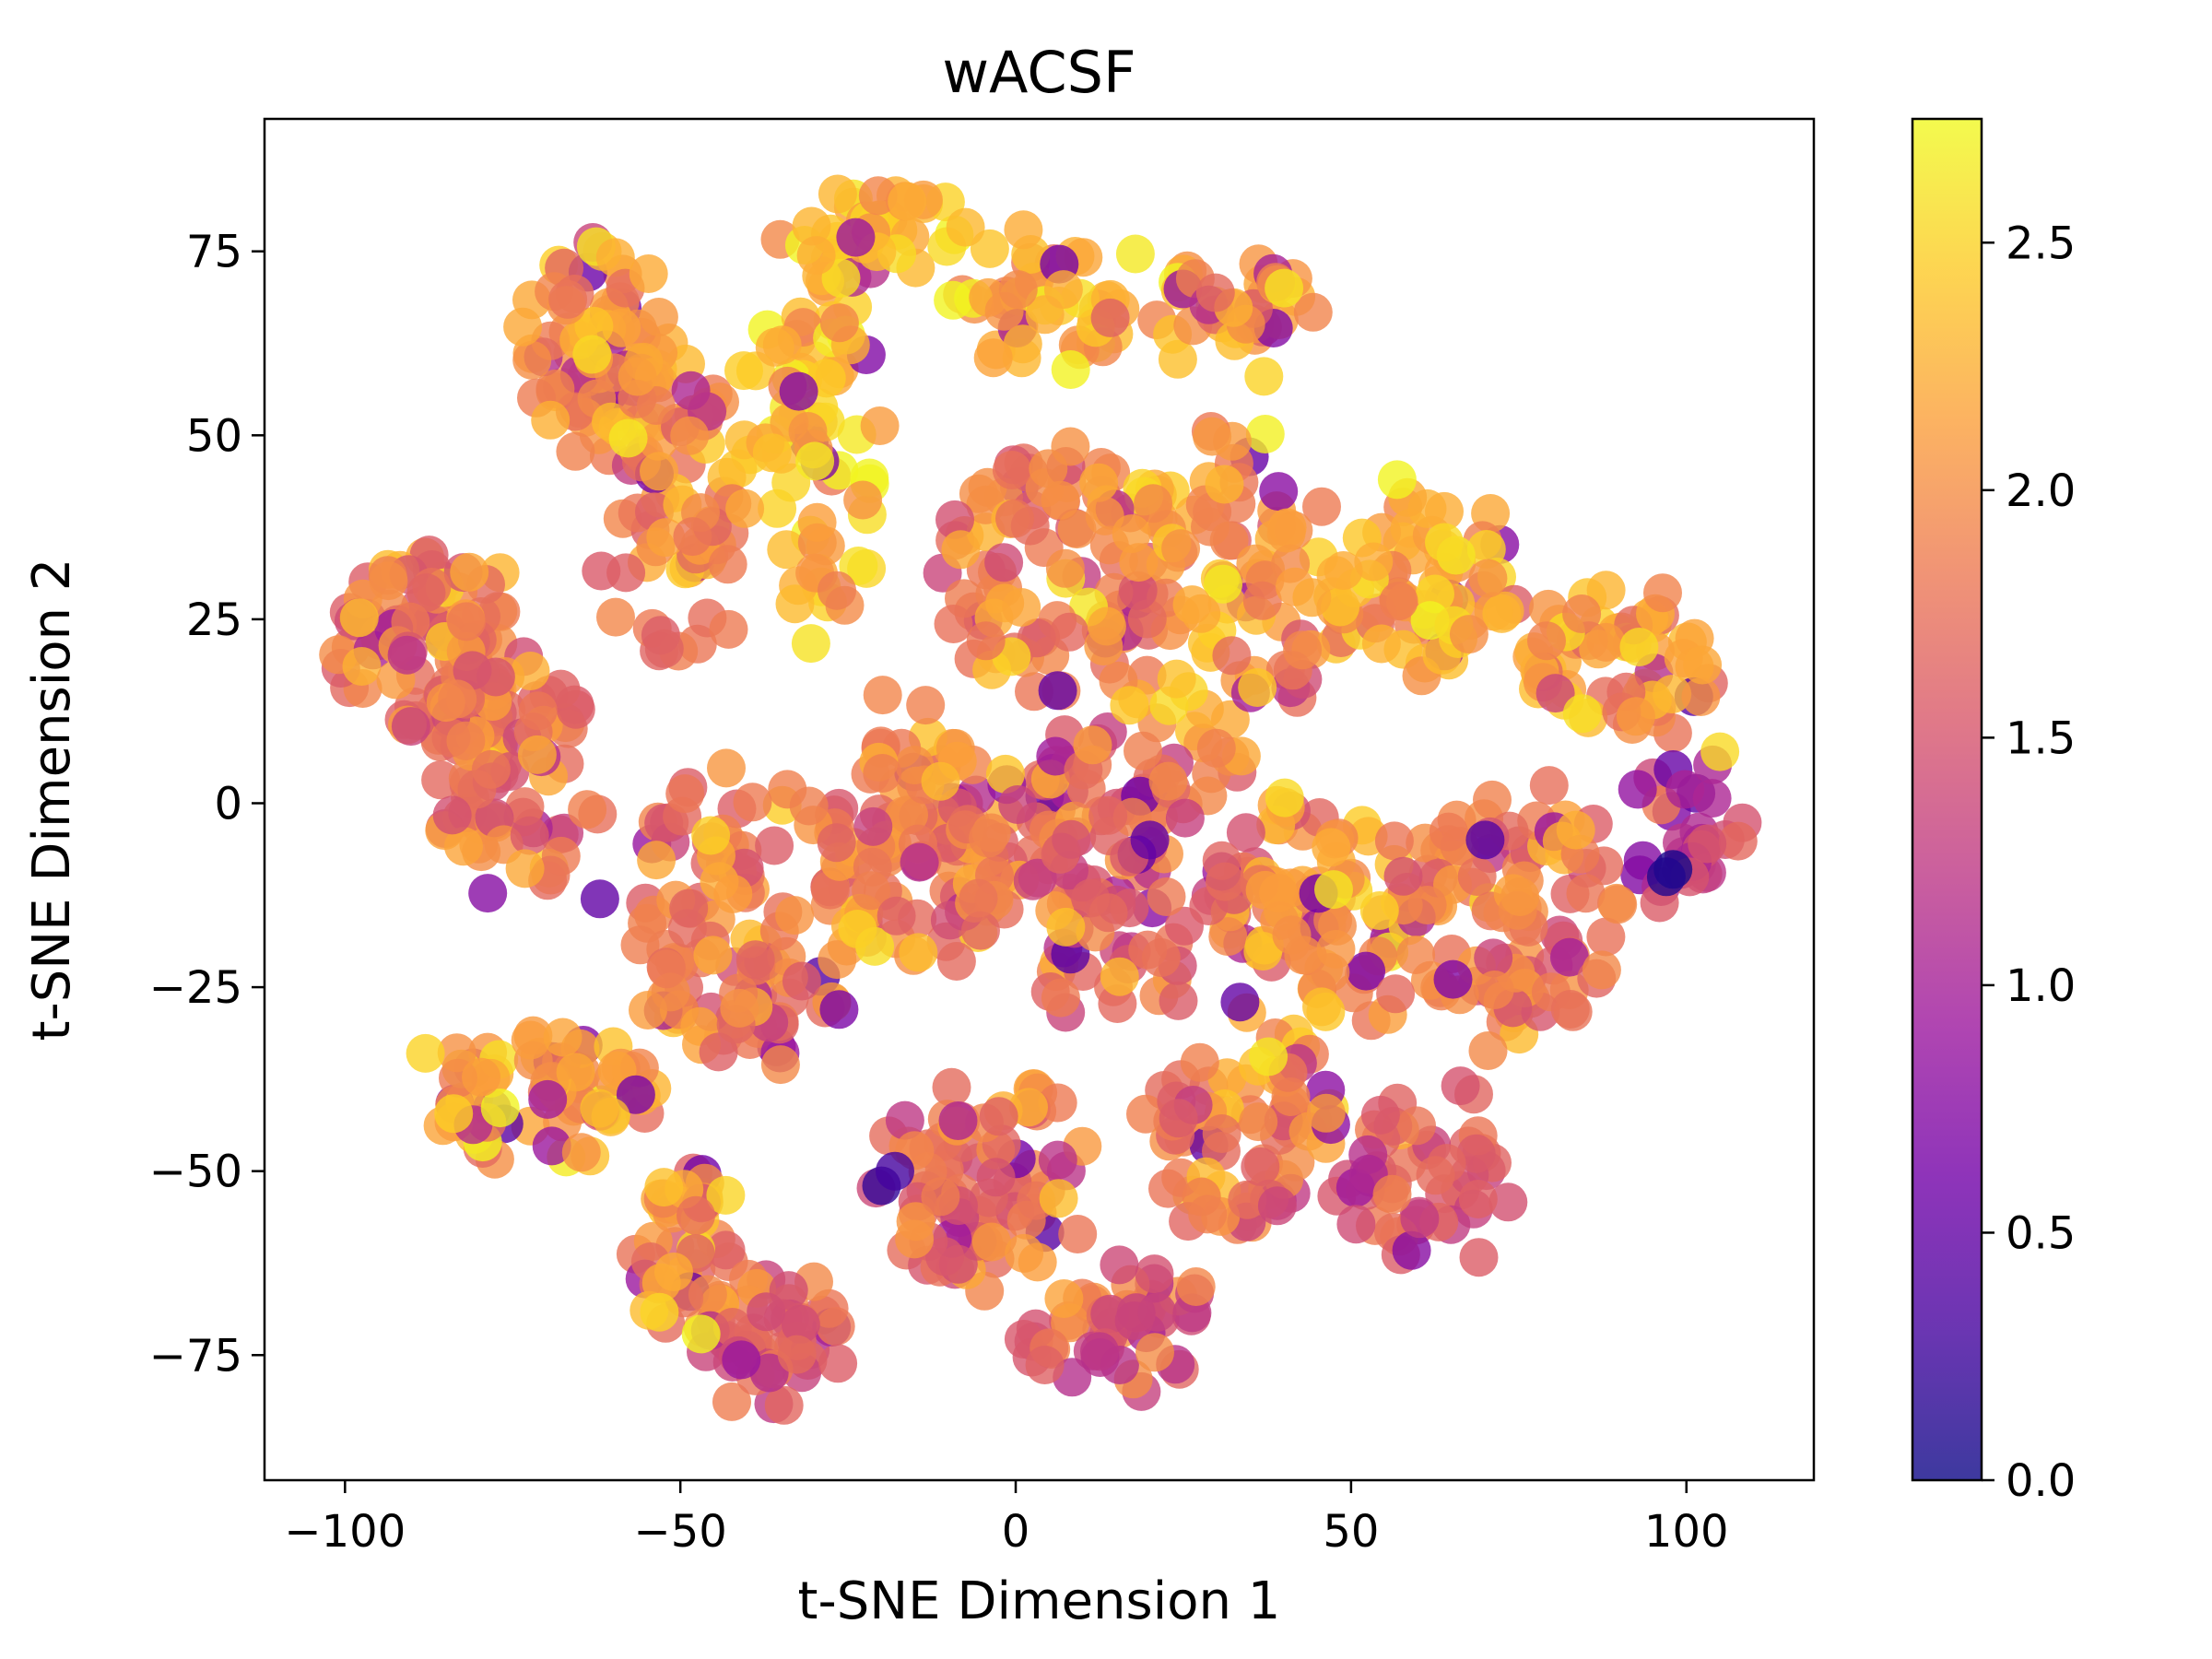  What do you see at coordinates (2041, 491) in the screenshot?
I see `colorbar-tick-label: 2.0` at bounding box center [2041, 491].